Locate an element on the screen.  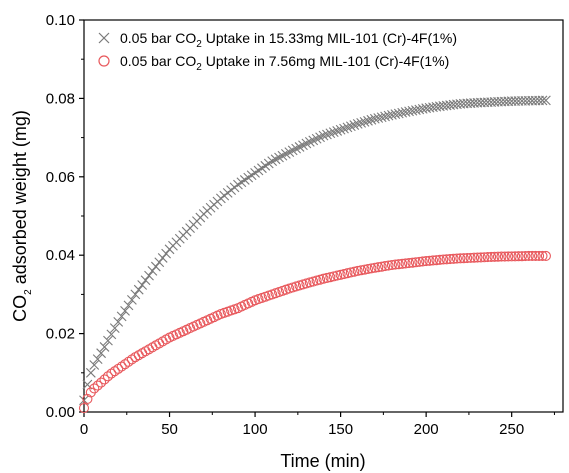
y-tick-label: 0.10 is located at coordinates (60, 20).